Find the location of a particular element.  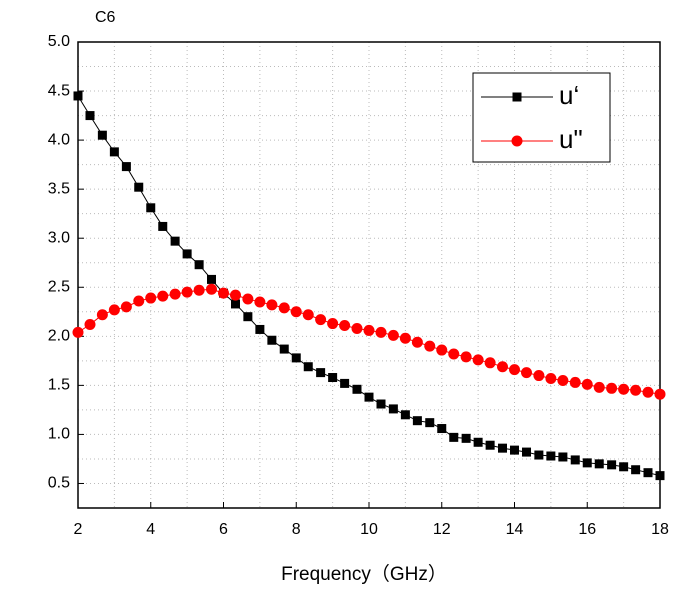

y-tick-label: 4.5 is located at coordinates (59, 90).